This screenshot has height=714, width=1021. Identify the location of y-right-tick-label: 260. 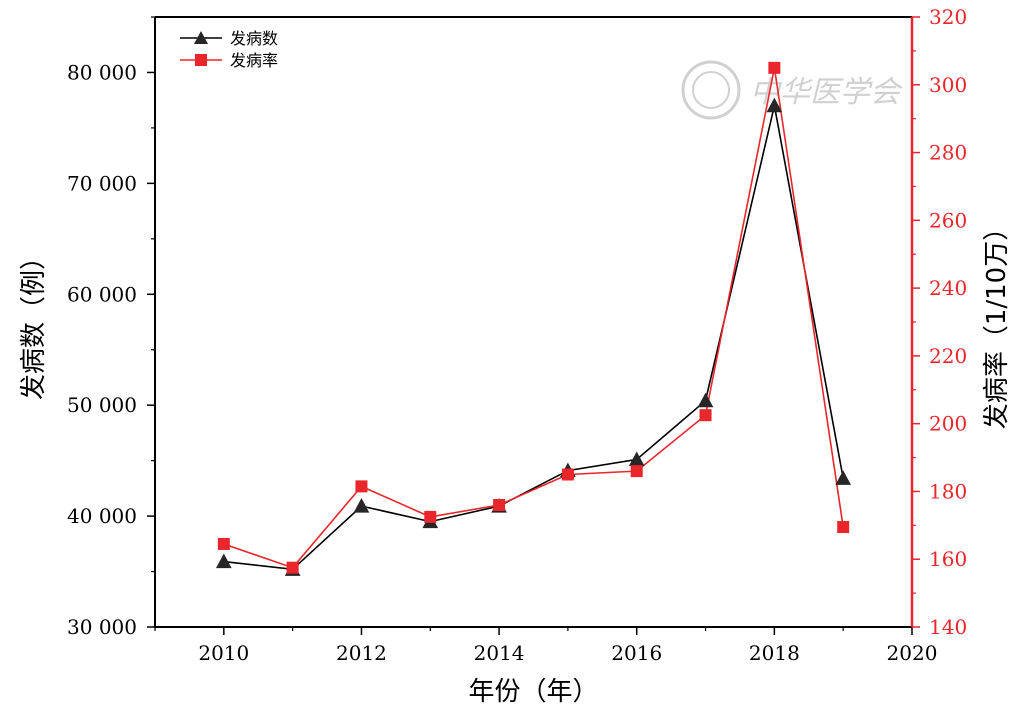
(948, 220).